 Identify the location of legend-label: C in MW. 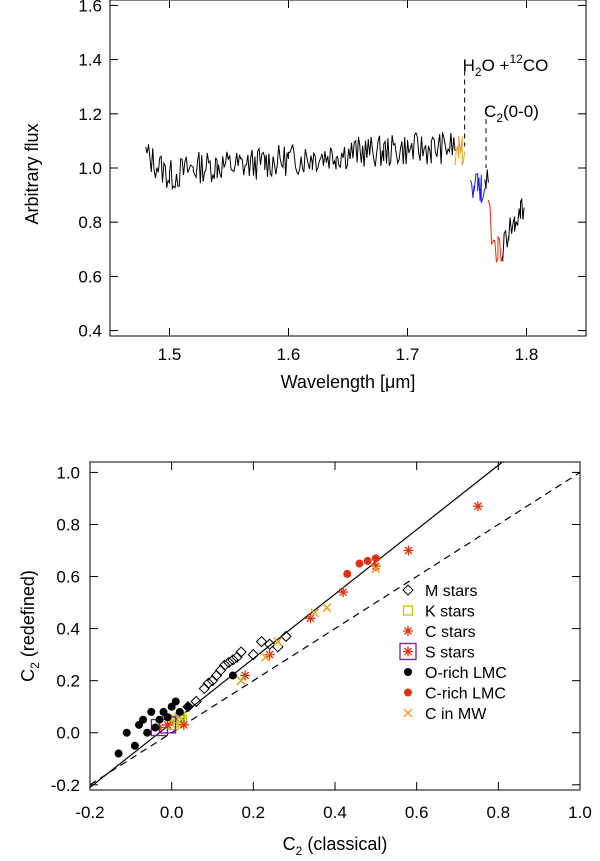
(456, 714).